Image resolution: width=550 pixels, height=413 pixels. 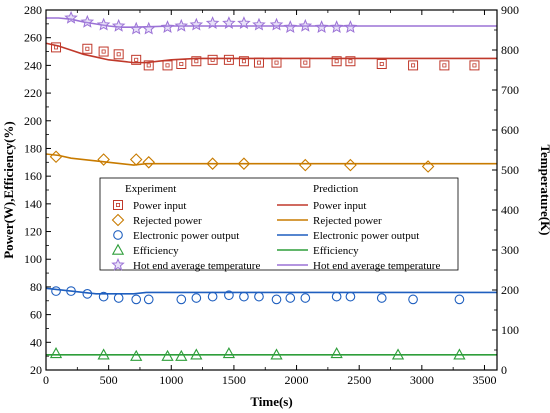 What do you see at coordinates (33, 121) in the screenshot?
I see `left-y-tick-label: 200` at bounding box center [33, 121].